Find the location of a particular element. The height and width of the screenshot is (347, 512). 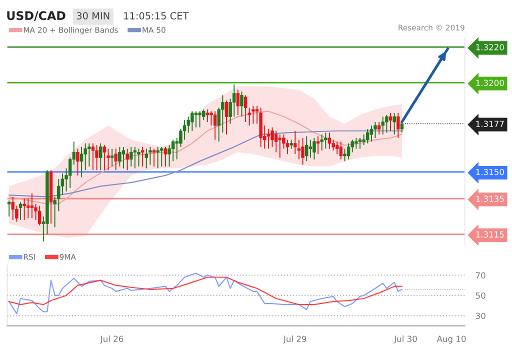

y-tick-label: 1.3115 is located at coordinates (490, 234).